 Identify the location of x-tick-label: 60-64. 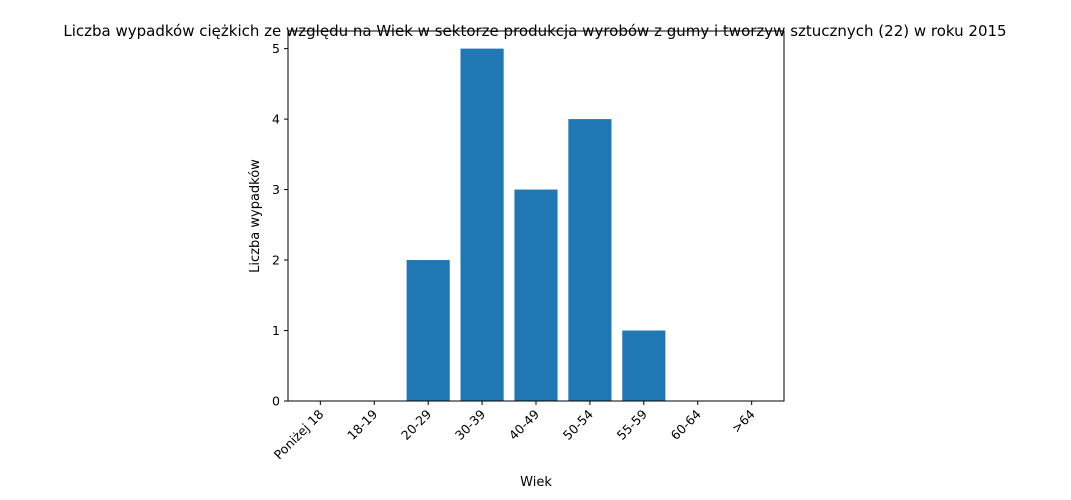
(686, 424).